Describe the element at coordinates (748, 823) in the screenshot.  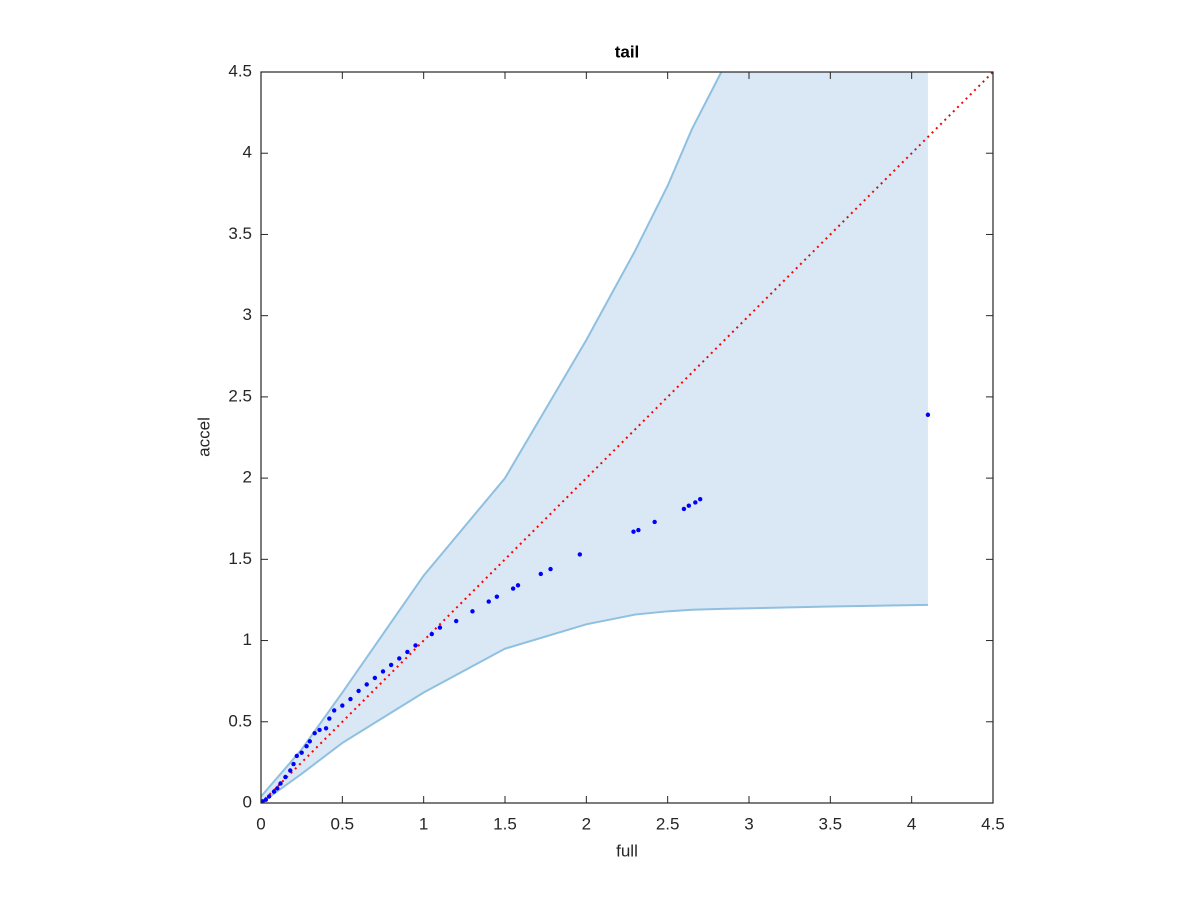
I see `x-tick-label: 3` at that location.